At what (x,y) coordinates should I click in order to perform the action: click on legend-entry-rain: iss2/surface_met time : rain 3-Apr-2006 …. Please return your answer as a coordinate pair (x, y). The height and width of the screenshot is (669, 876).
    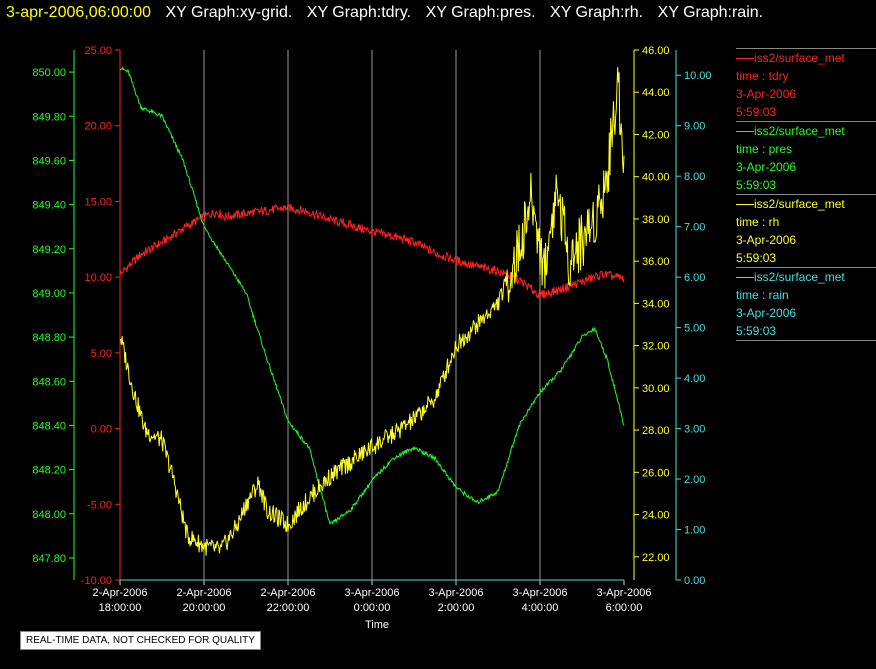
    Looking at the image, I should click on (806, 304).